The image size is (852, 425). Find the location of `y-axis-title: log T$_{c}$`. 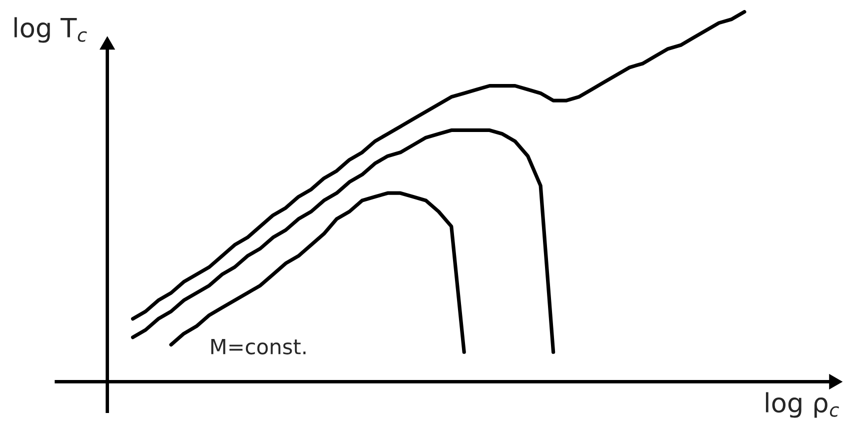

y-axis-title: log T$_{c}$ is located at coordinates (50, 30).